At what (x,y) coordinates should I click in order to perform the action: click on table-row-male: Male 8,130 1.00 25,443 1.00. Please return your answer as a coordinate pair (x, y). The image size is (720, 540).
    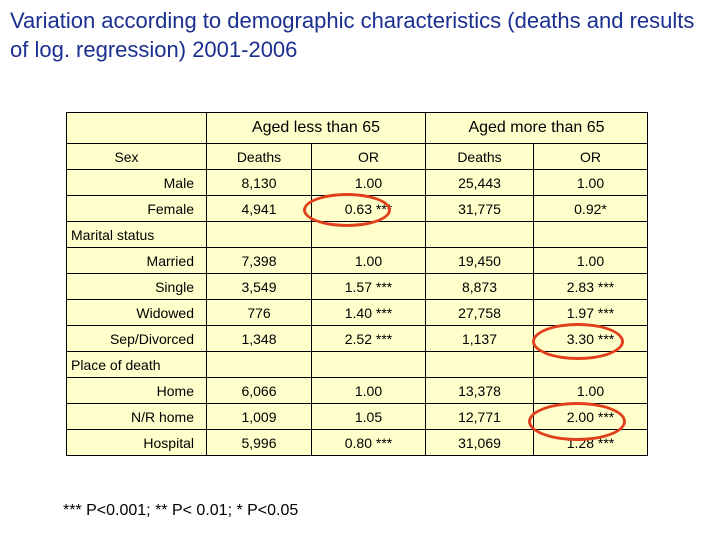
    Looking at the image, I should click on (357, 182).